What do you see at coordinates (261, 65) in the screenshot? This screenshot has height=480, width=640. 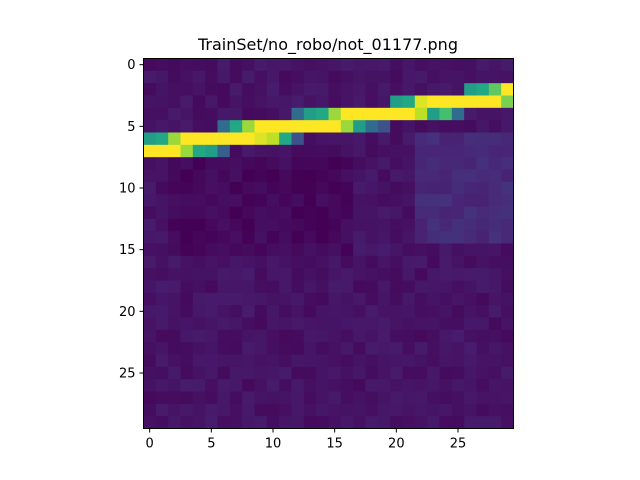 I see `heatmap-cell-r0-c9` at bounding box center [261, 65].